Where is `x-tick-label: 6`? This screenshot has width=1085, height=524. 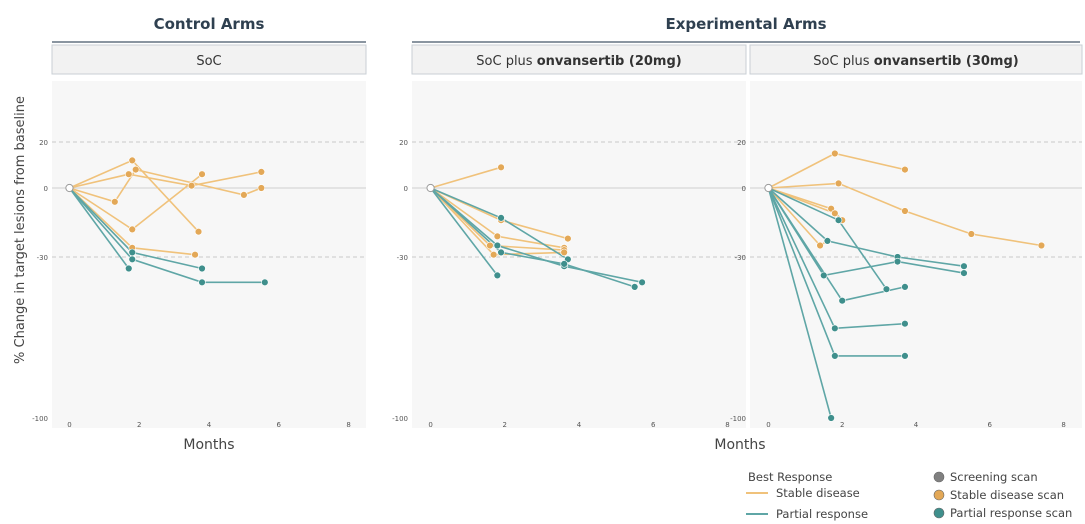 x-tick-label: 6 is located at coordinates (990, 425).